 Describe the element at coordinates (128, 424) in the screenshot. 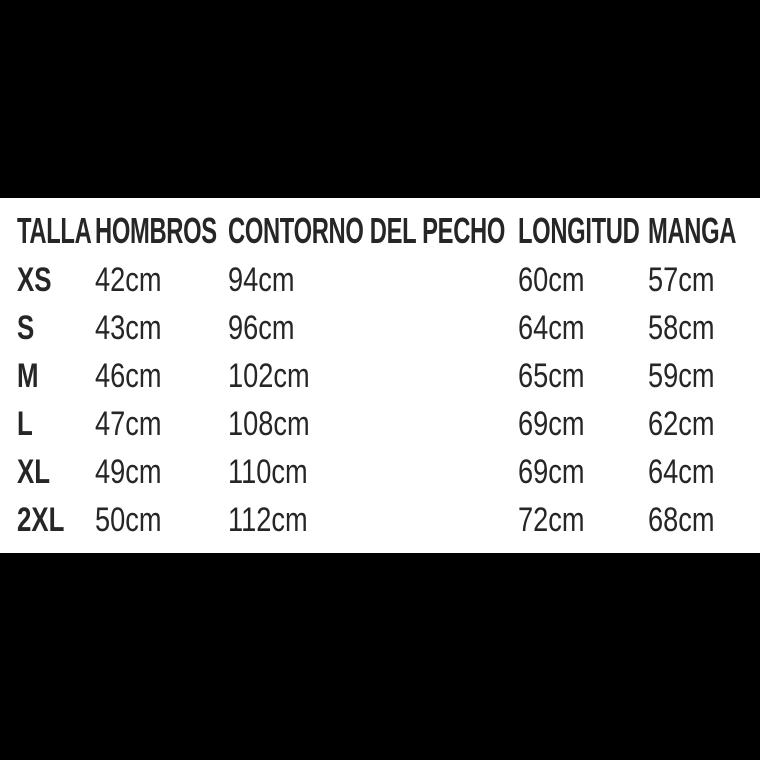

I see `hombros-value: 47cm` at that location.